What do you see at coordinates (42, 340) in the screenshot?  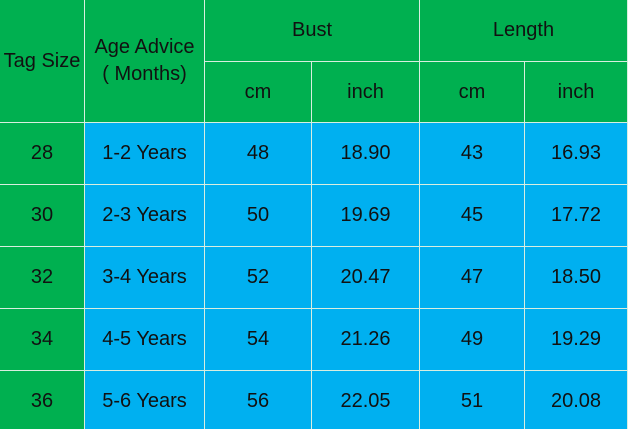 I see `tag-size-cell: 34` at bounding box center [42, 340].